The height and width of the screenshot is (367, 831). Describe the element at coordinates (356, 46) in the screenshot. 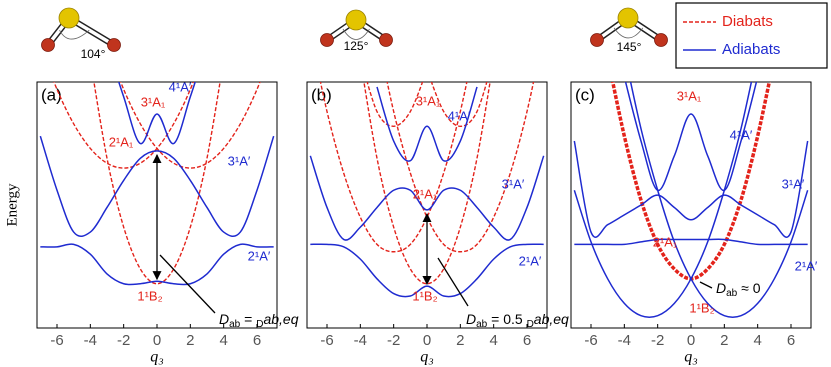

I see `bond-angle: 125°` at that location.